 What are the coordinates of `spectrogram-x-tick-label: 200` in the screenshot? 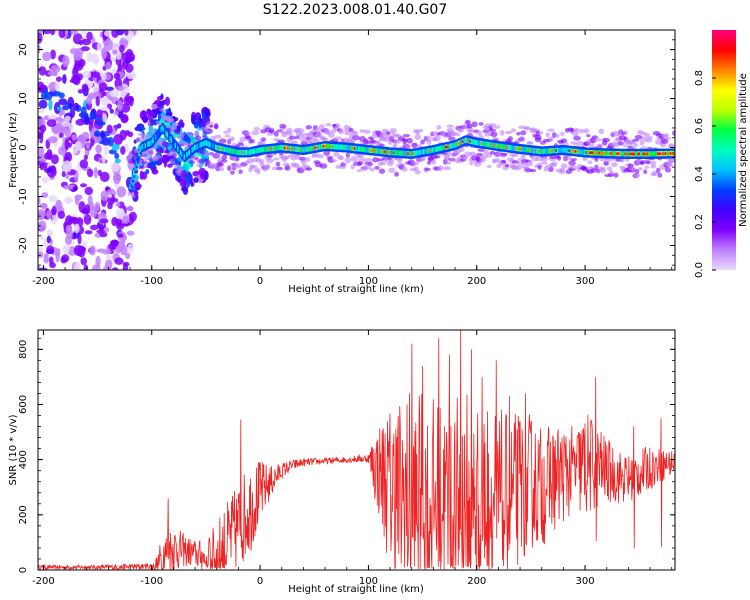 It's located at (476, 281).